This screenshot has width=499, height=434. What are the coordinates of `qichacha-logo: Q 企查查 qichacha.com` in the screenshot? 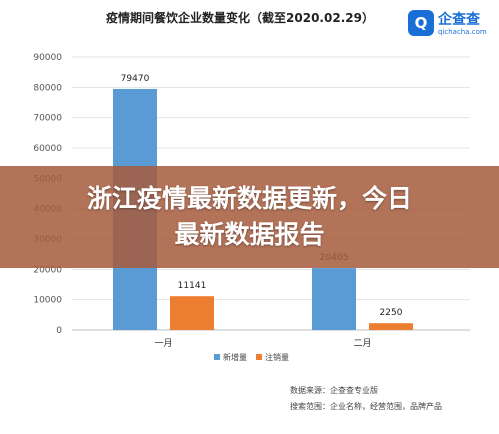 It's located at (450, 24).